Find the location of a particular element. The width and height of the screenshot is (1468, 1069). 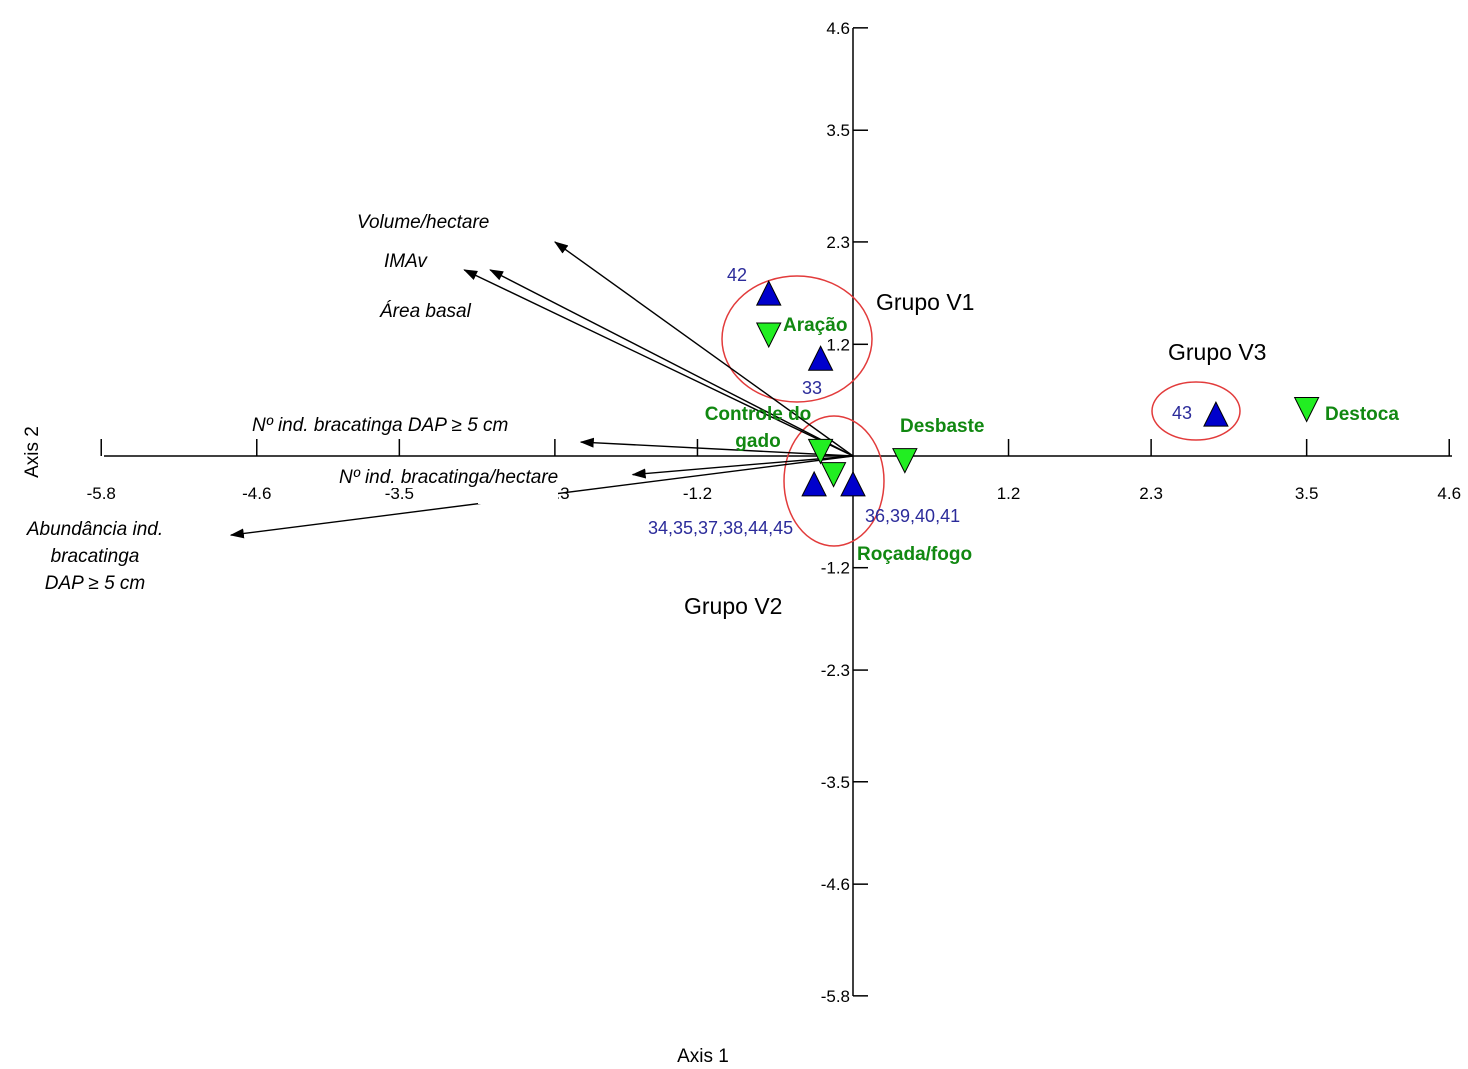

sample-label-34-45: 34,35,37,38,44,45 is located at coordinates (720, 528).